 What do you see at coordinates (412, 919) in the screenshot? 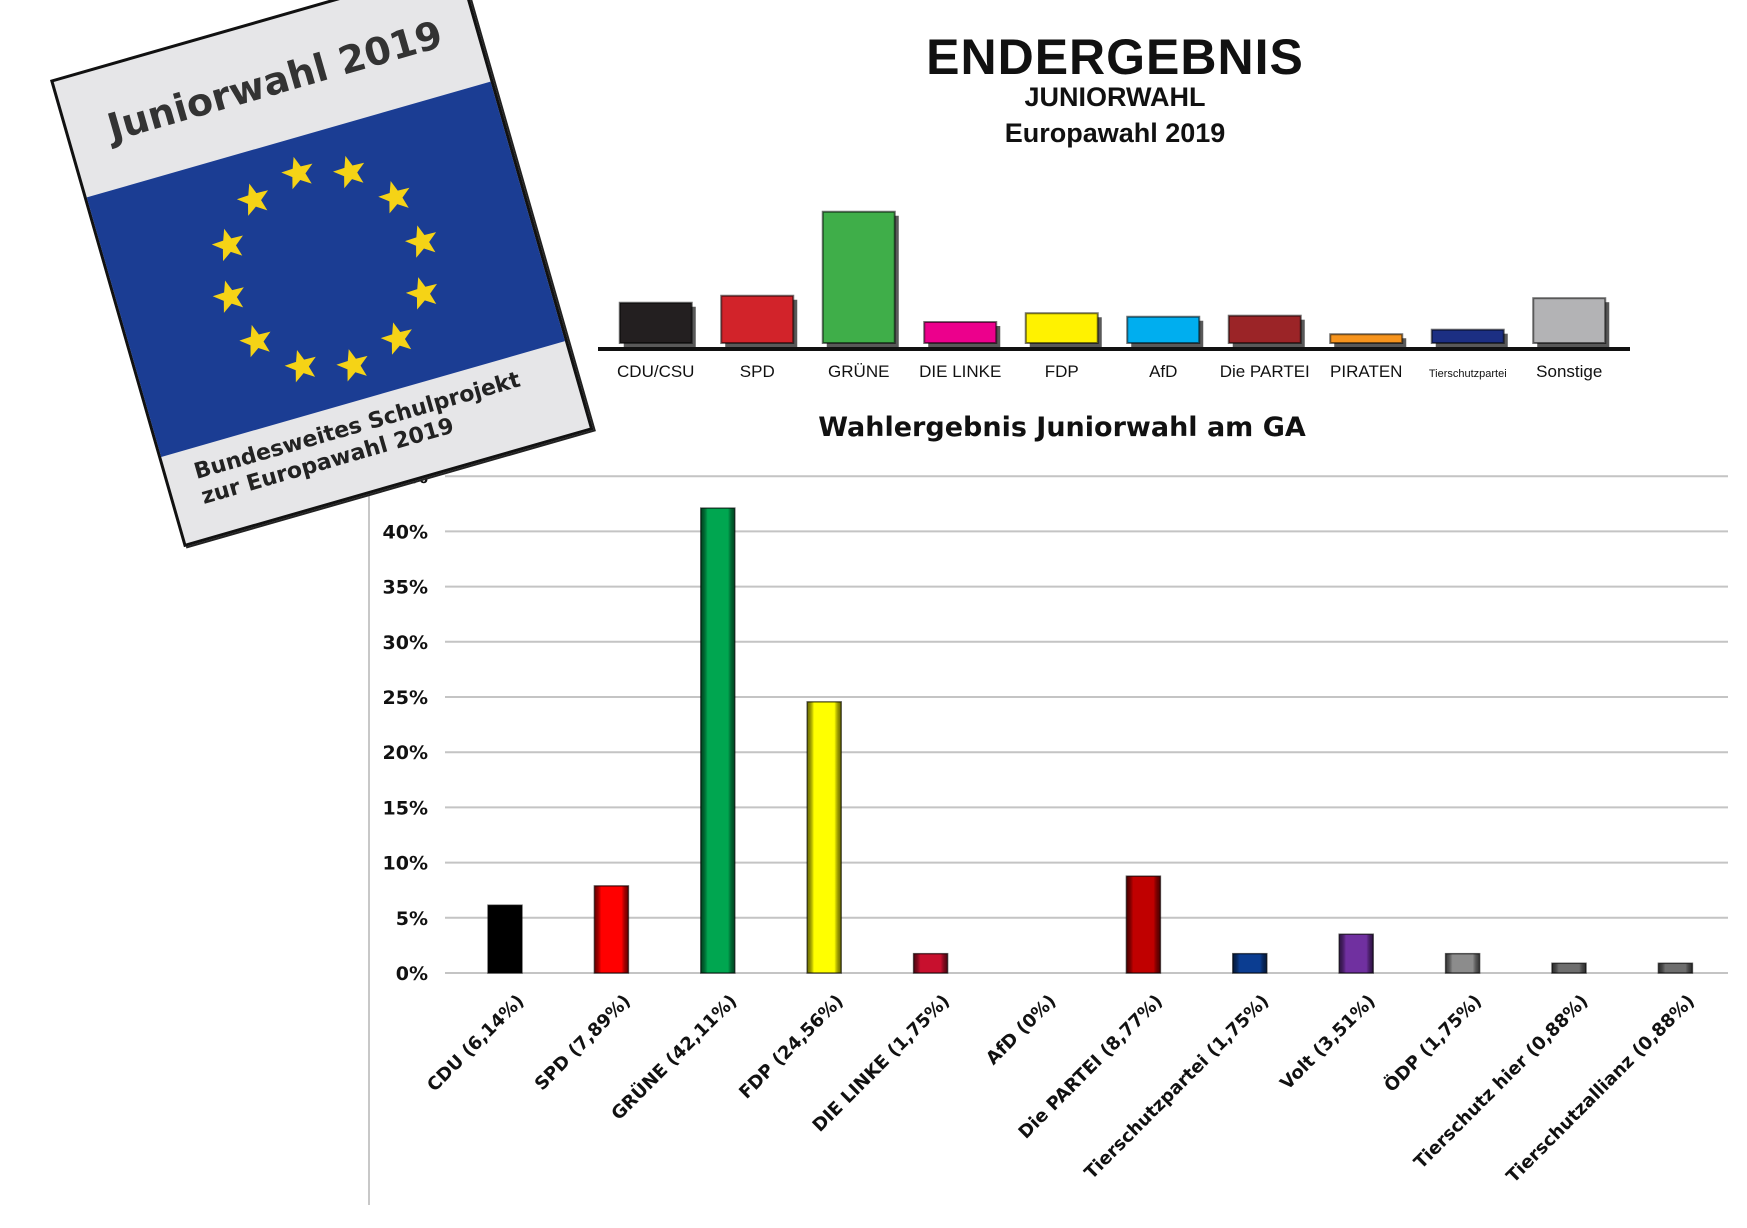
I see `chart2-y-tick-label: 5%` at bounding box center [412, 919].